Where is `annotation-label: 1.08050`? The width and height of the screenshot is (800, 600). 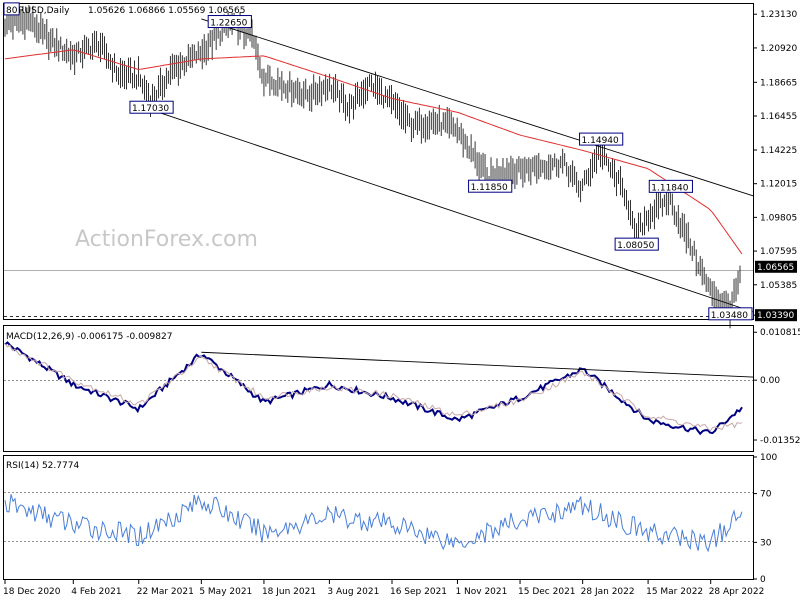
annotation-label: 1.08050 is located at coordinates (635, 246).